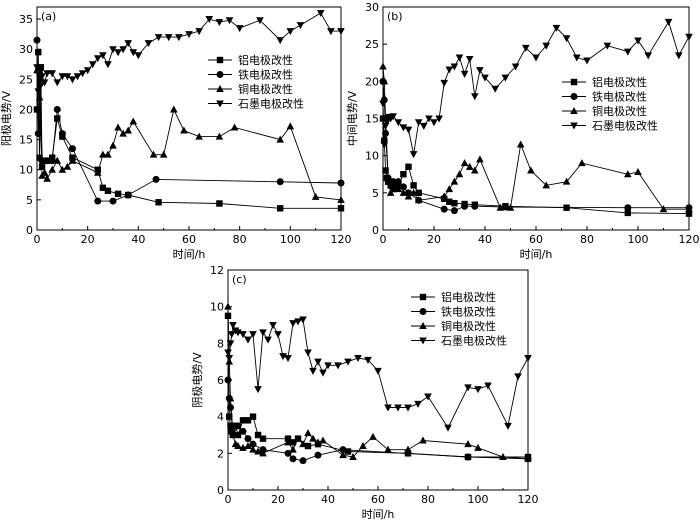  What do you see at coordinates (48, 16) in the screenshot?
I see `panel-label: (a)` at bounding box center [48, 16].